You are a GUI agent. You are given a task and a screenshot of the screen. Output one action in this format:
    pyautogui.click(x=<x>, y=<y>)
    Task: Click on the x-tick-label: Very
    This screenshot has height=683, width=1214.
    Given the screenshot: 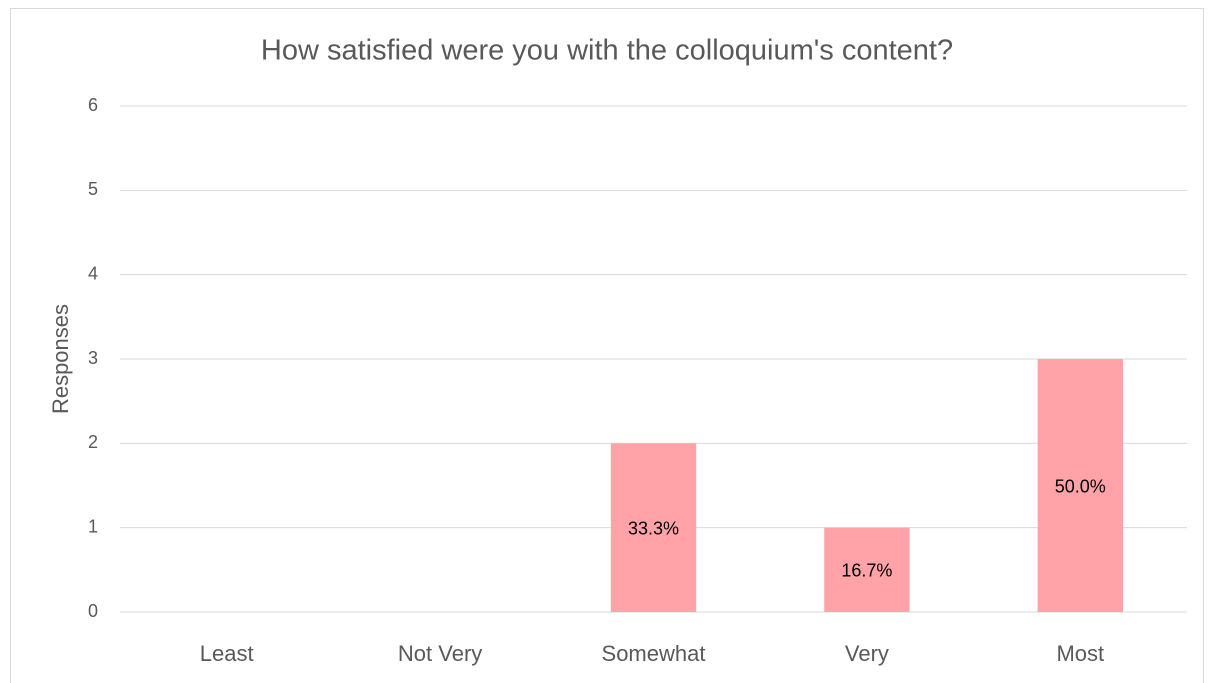 What is the action you would take?
    pyautogui.click(x=867, y=653)
    